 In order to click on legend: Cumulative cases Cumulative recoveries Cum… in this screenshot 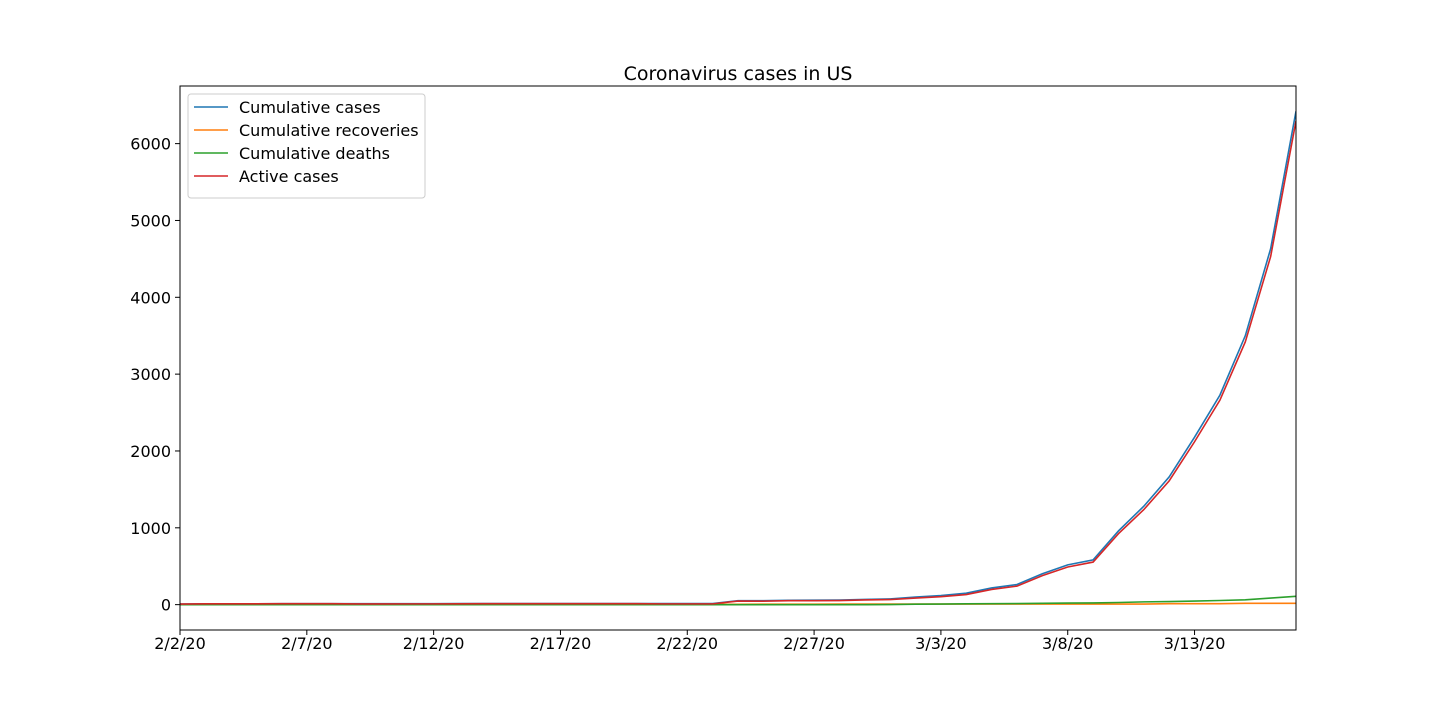, I will do `click(306, 146)`.